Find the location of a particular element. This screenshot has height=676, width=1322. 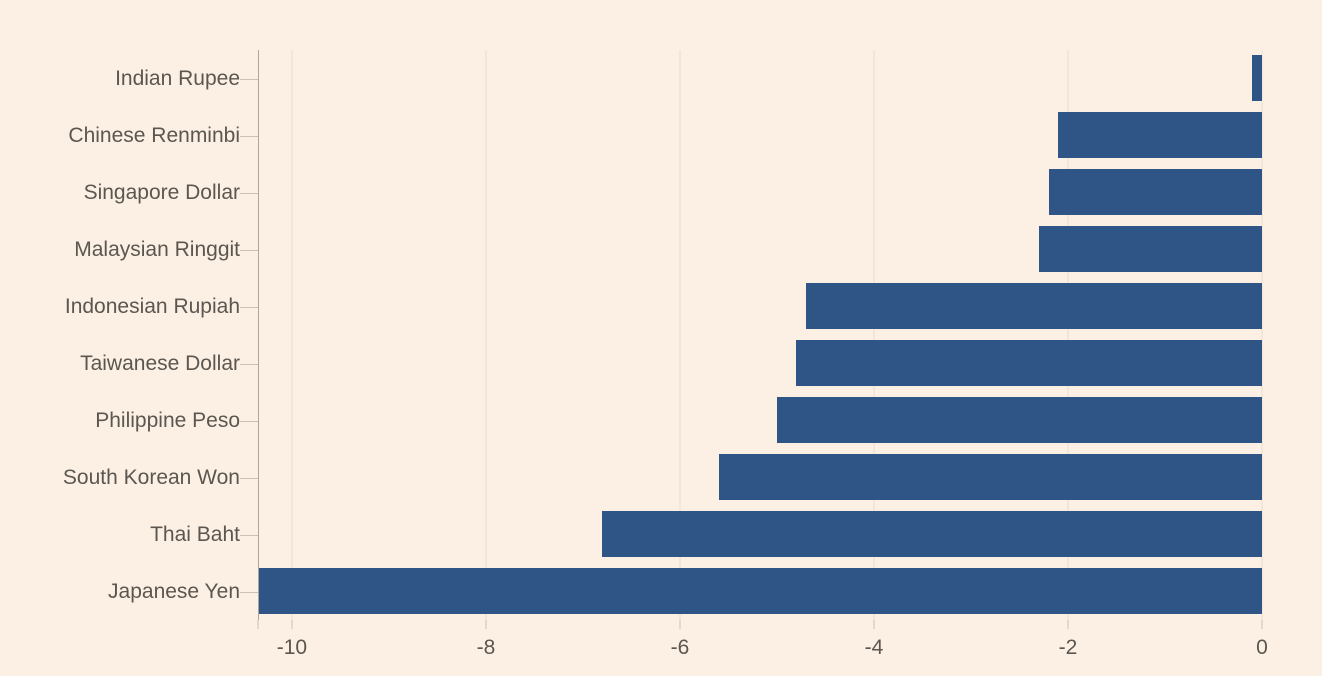

category-row: South Korean Won is located at coordinates (129, 477).